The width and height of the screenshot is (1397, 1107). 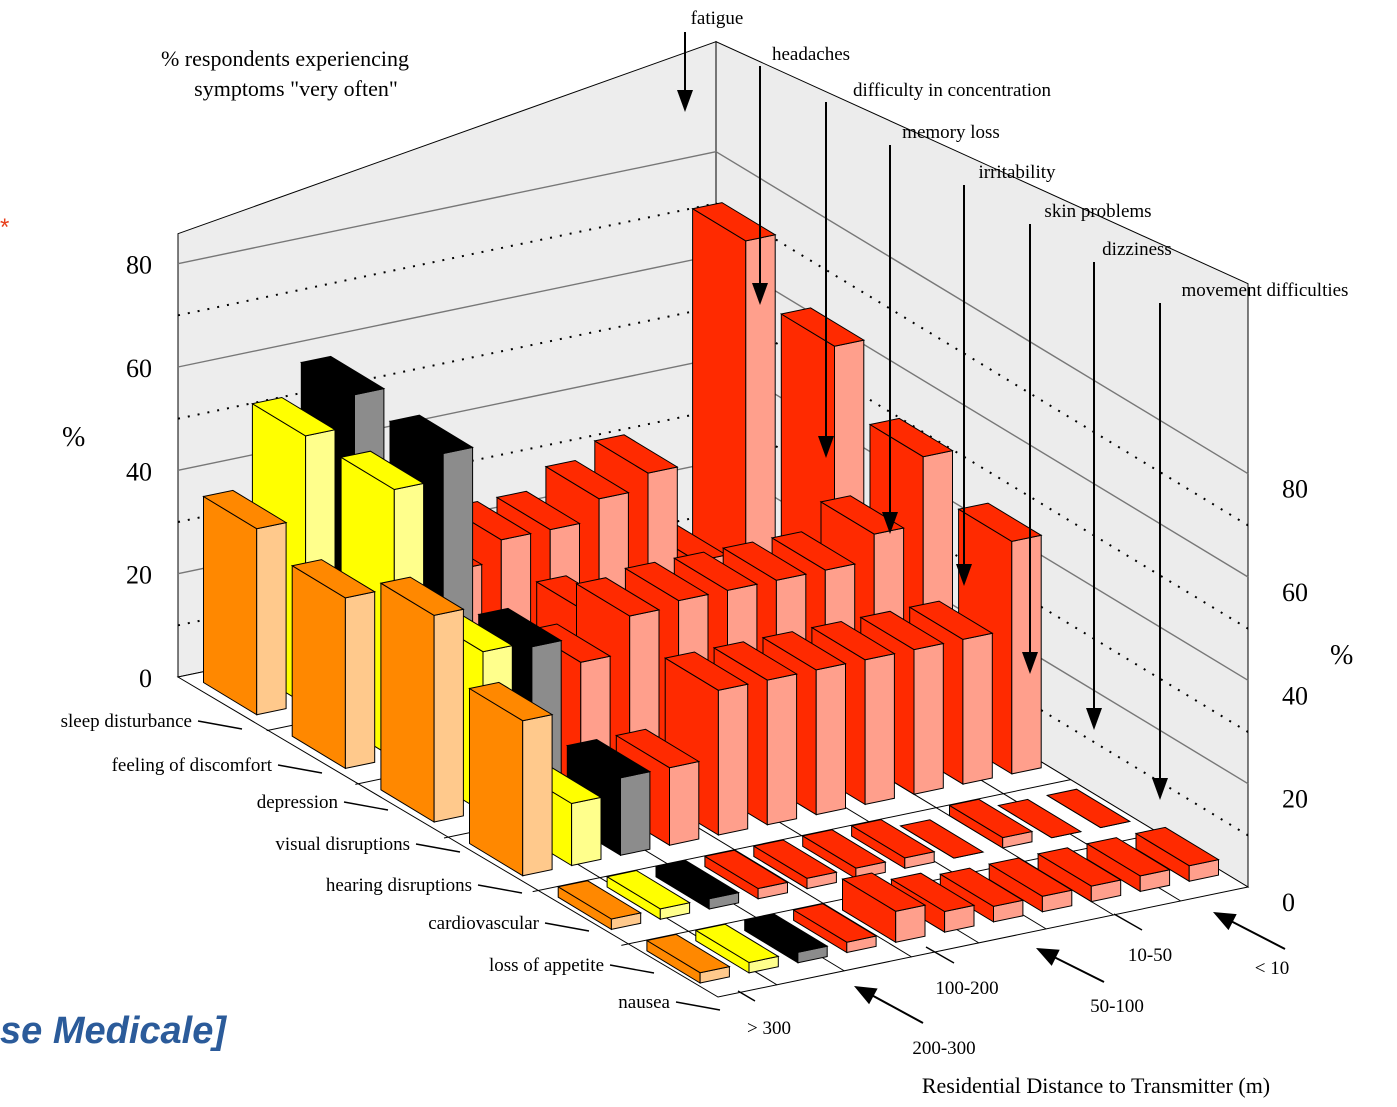 What do you see at coordinates (298, 802) in the screenshot?
I see `symptom-label-left: depression` at bounding box center [298, 802].